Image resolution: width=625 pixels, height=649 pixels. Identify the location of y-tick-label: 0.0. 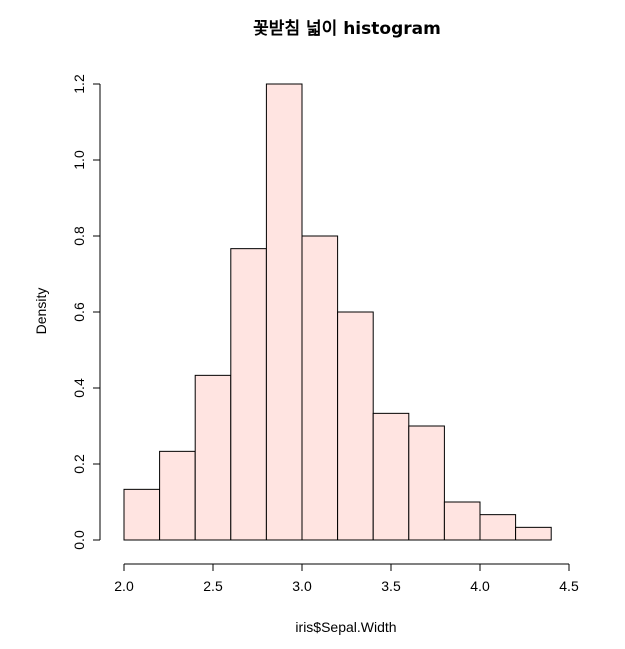
(79, 540).